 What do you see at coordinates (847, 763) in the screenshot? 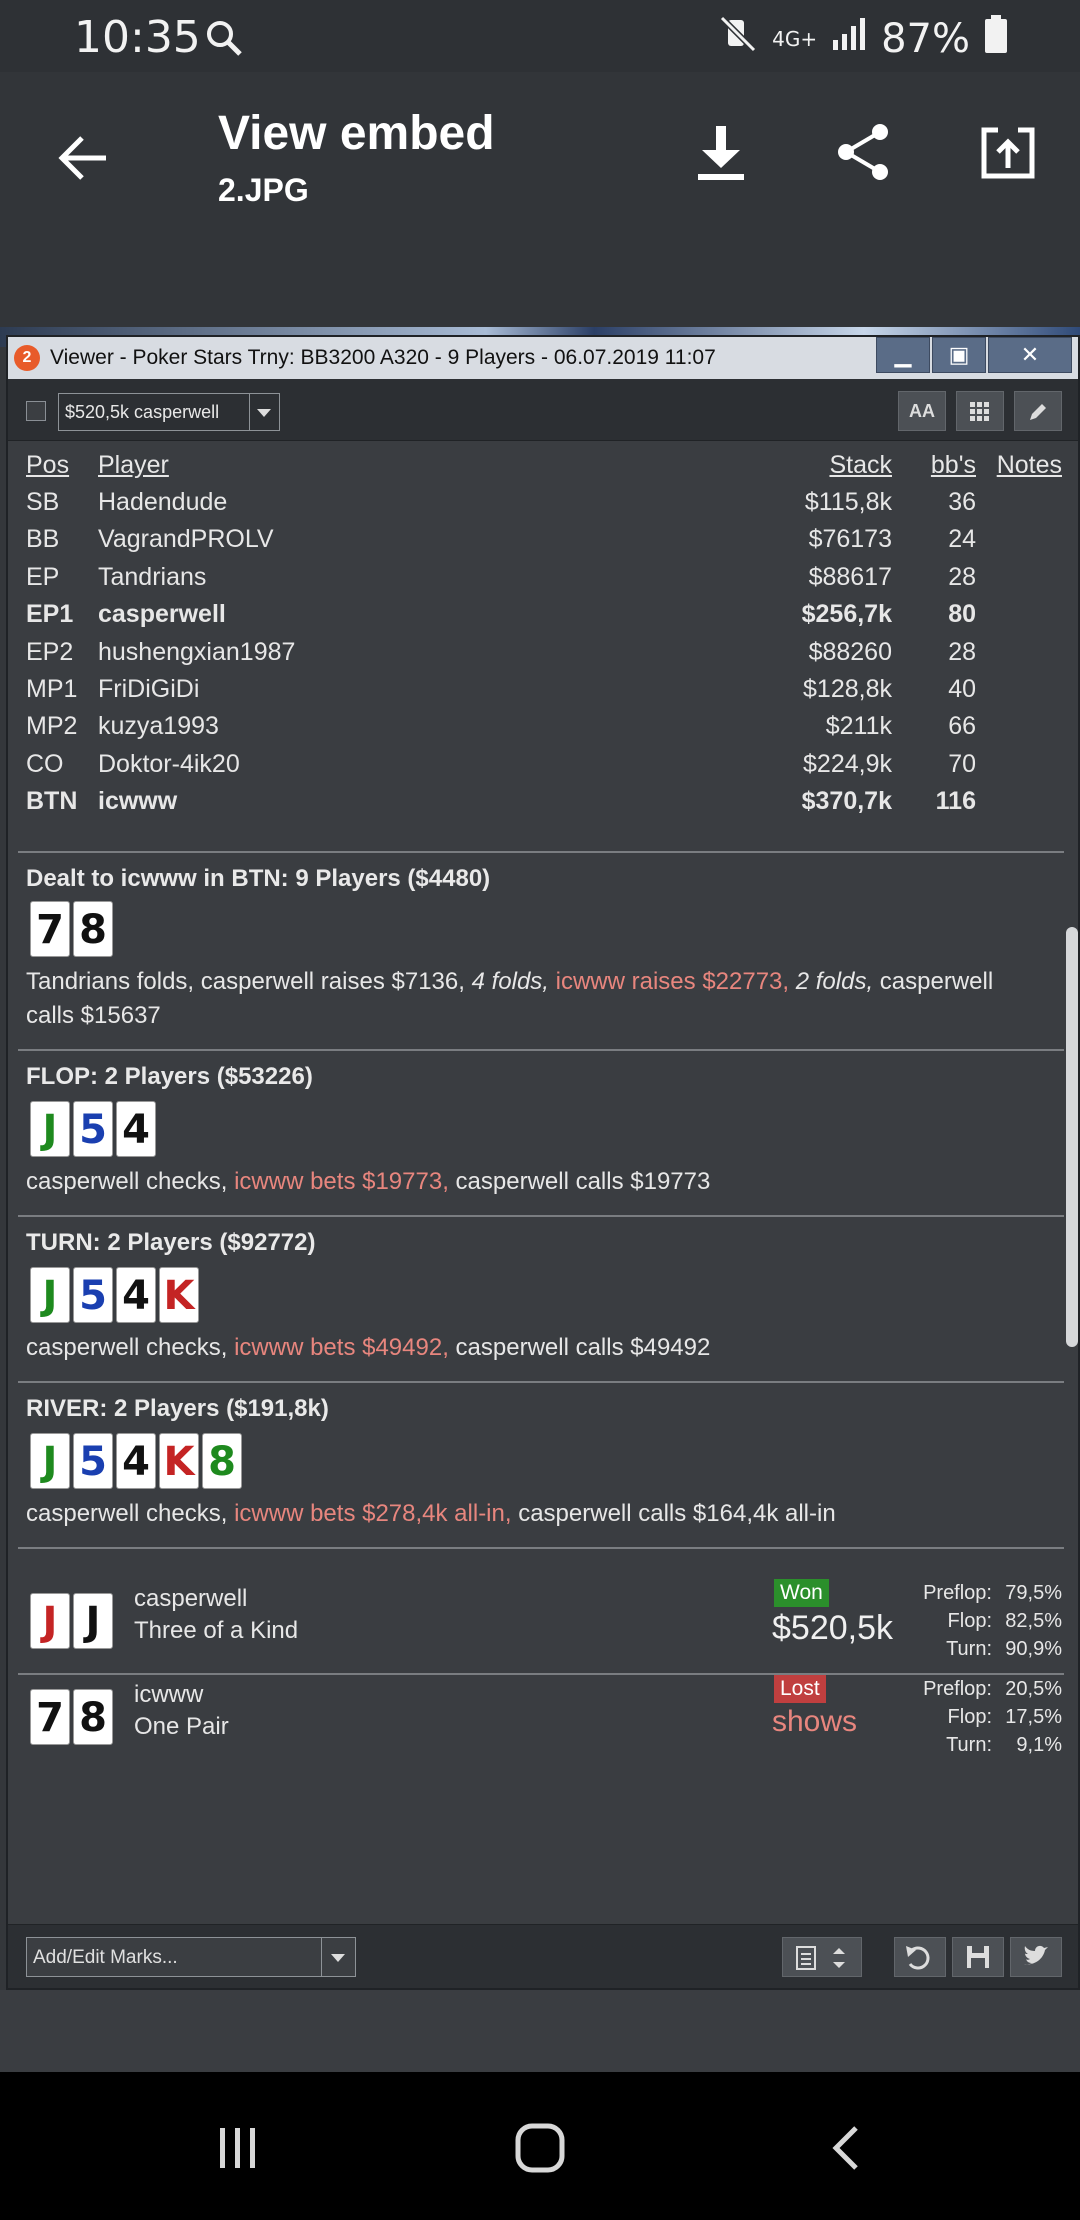
I see `stack-cell: $224,9k` at bounding box center [847, 763].